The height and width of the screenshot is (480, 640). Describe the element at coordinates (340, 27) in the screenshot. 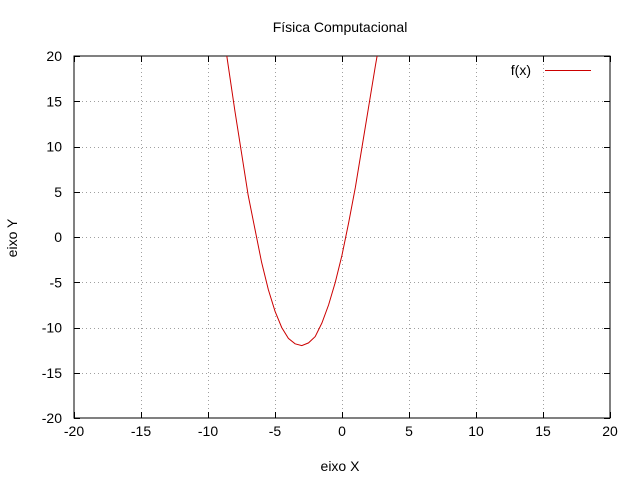

I see `chart-title: Física Computacional` at that location.